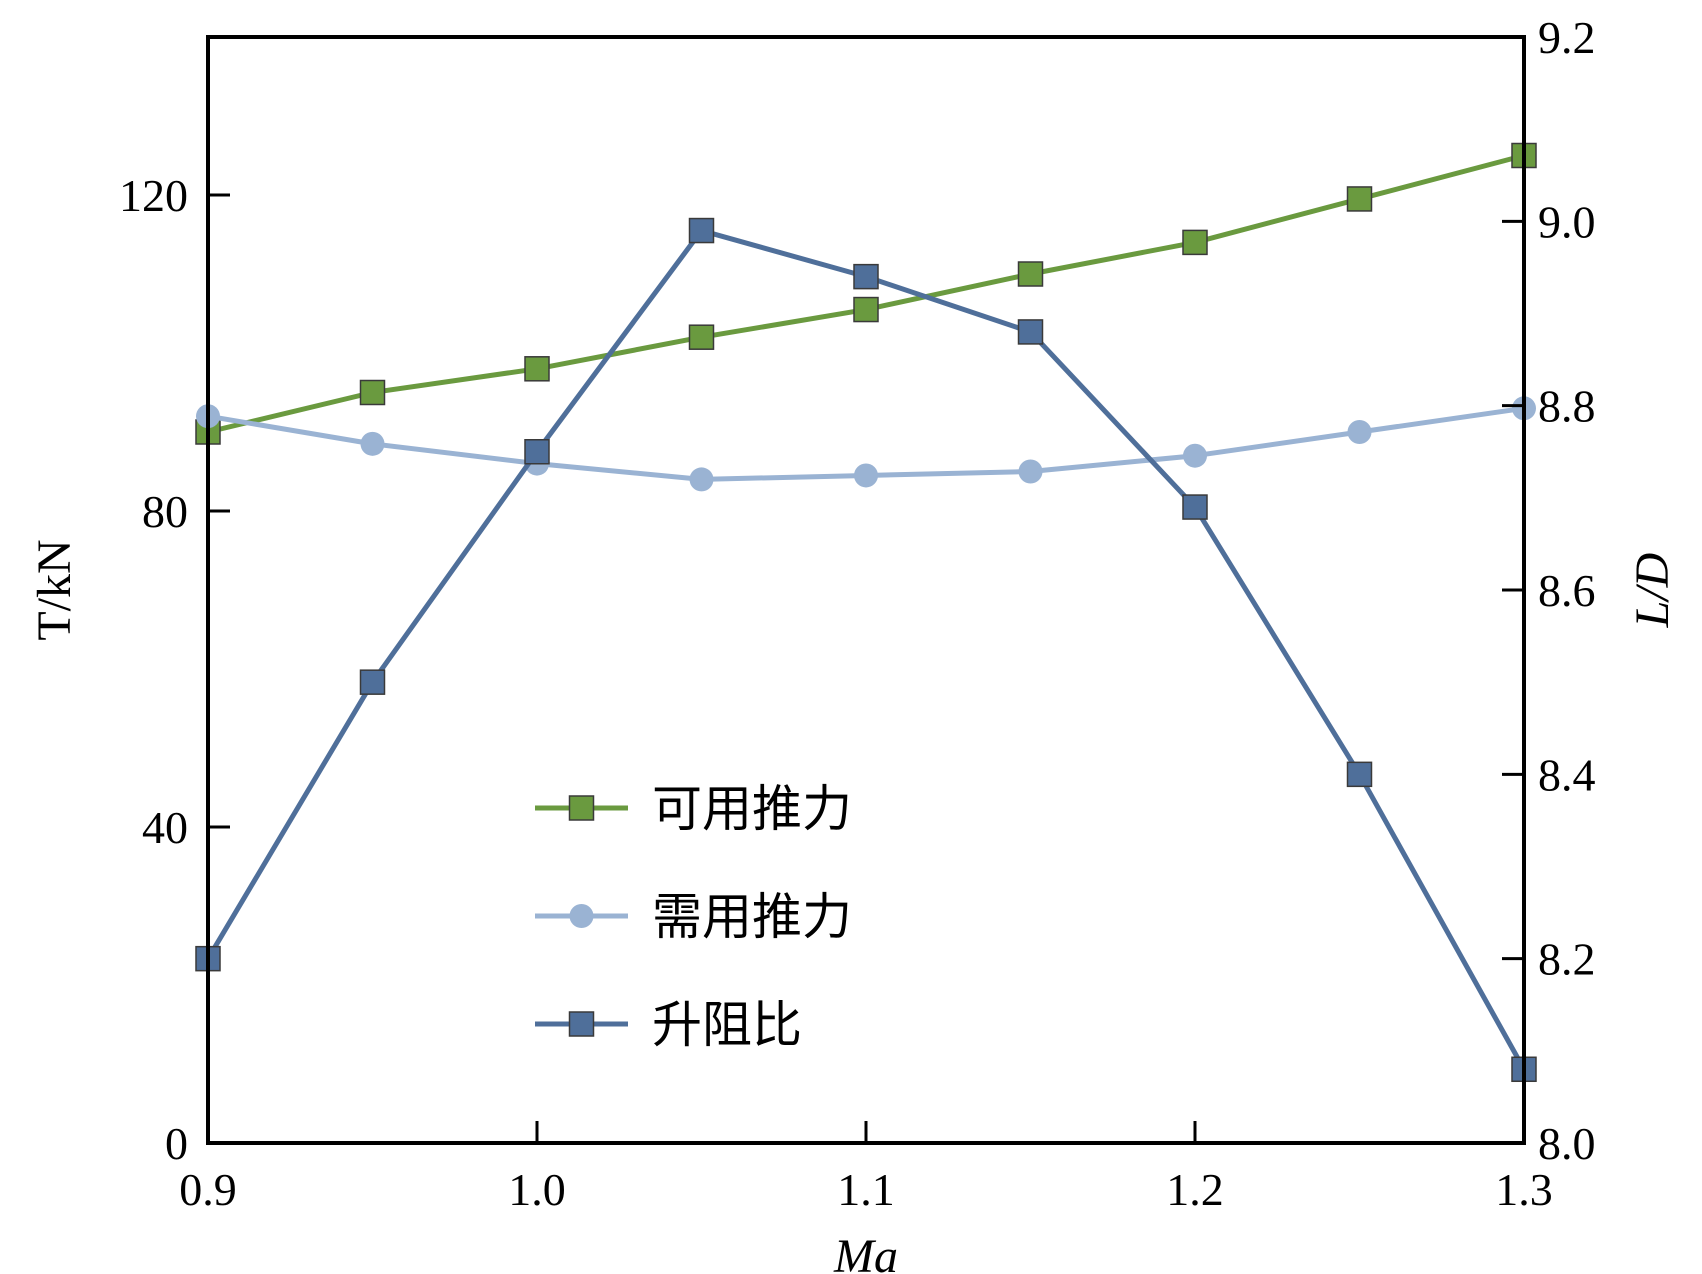 This screenshot has width=1702, height=1274. Describe the element at coordinates (1567, 1143) in the screenshot. I see `y-tick-label-right: 8.0` at that location.